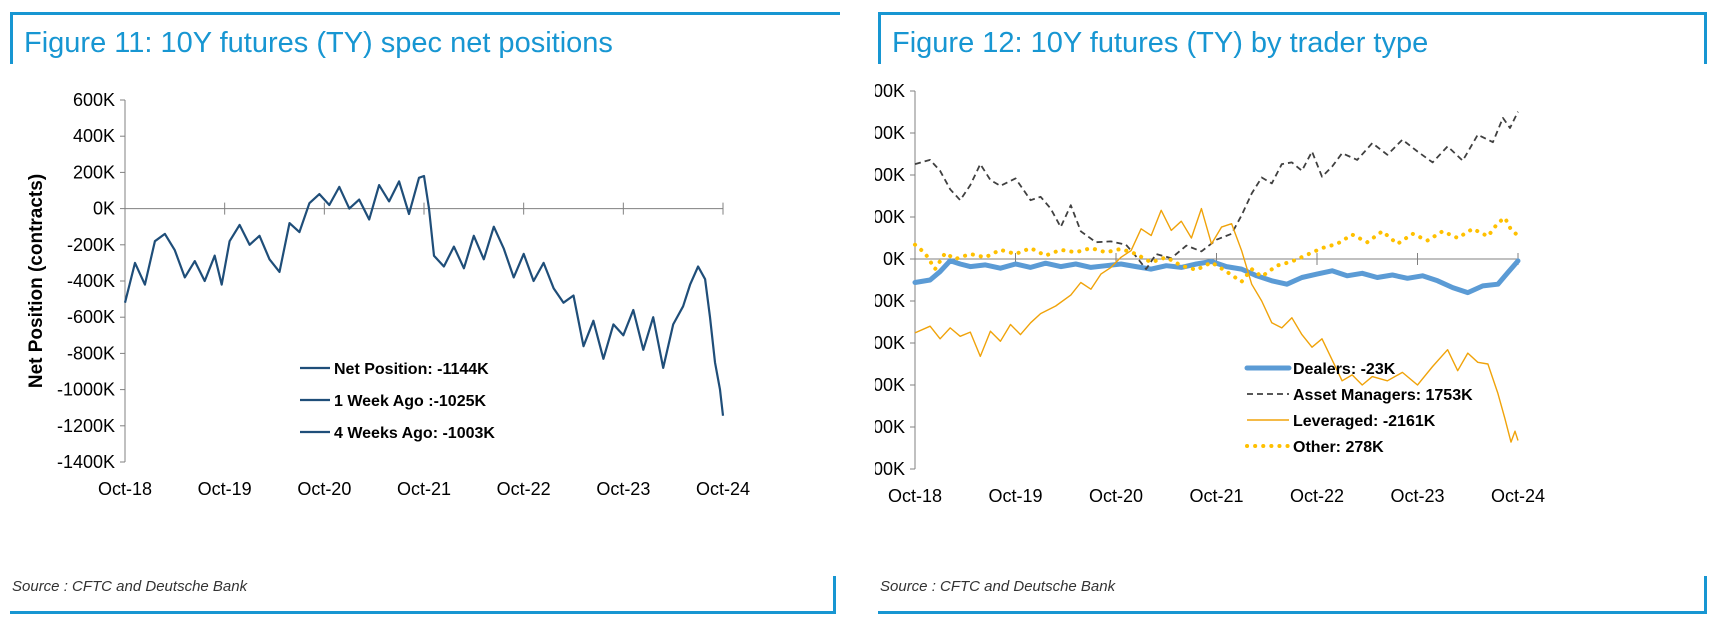 This screenshot has height=625, width=1711. I want to click on series-line-dealers, so click(1216, 277).